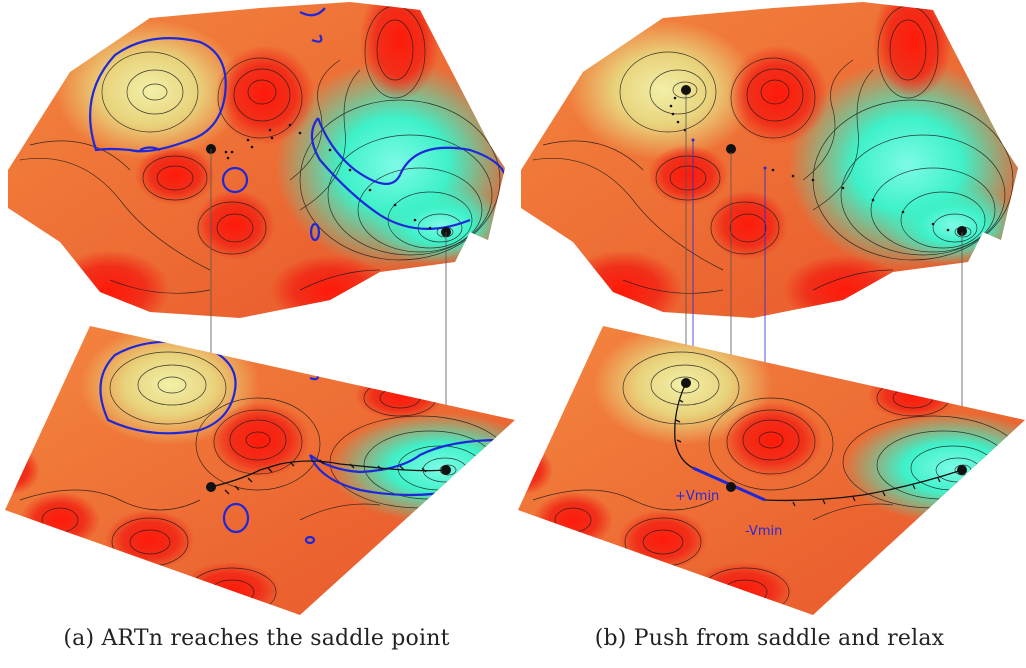 The image size is (1026, 668). I want to click on relax-path-3d, so click(818, 160).